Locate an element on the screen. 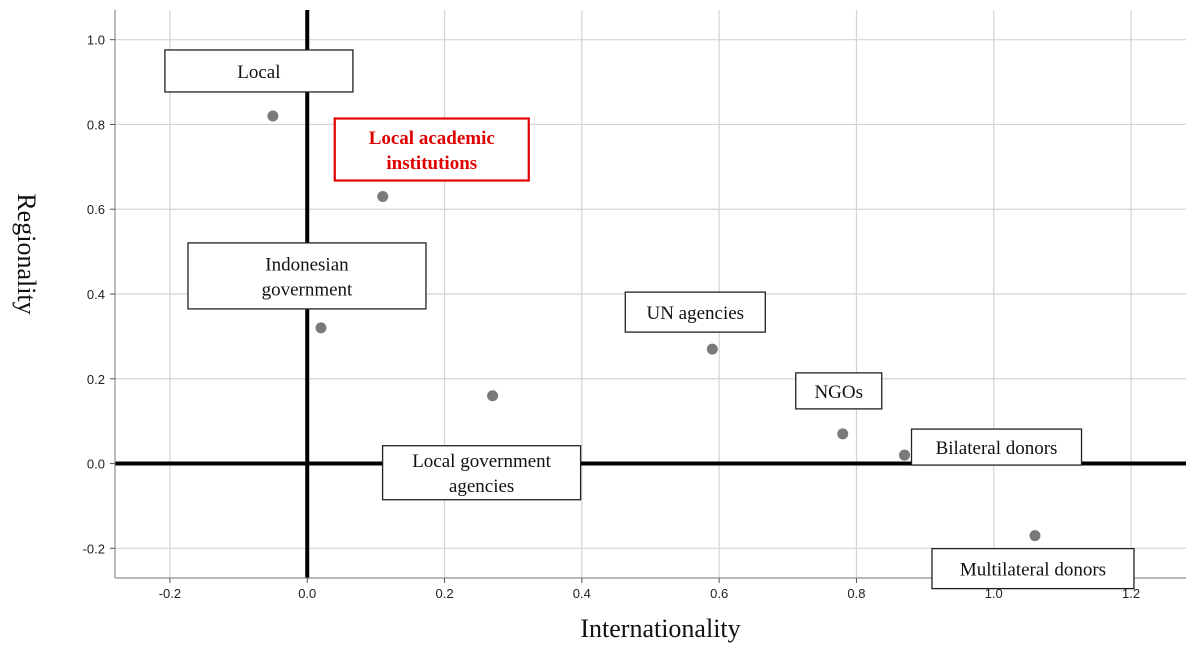  point-label-box: Indonesian government is located at coordinates (307, 276).